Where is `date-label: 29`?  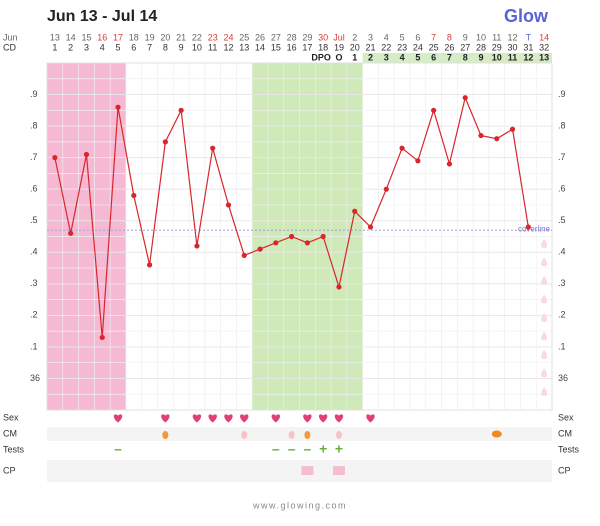 date-label: 29 is located at coordinates (307, 37).